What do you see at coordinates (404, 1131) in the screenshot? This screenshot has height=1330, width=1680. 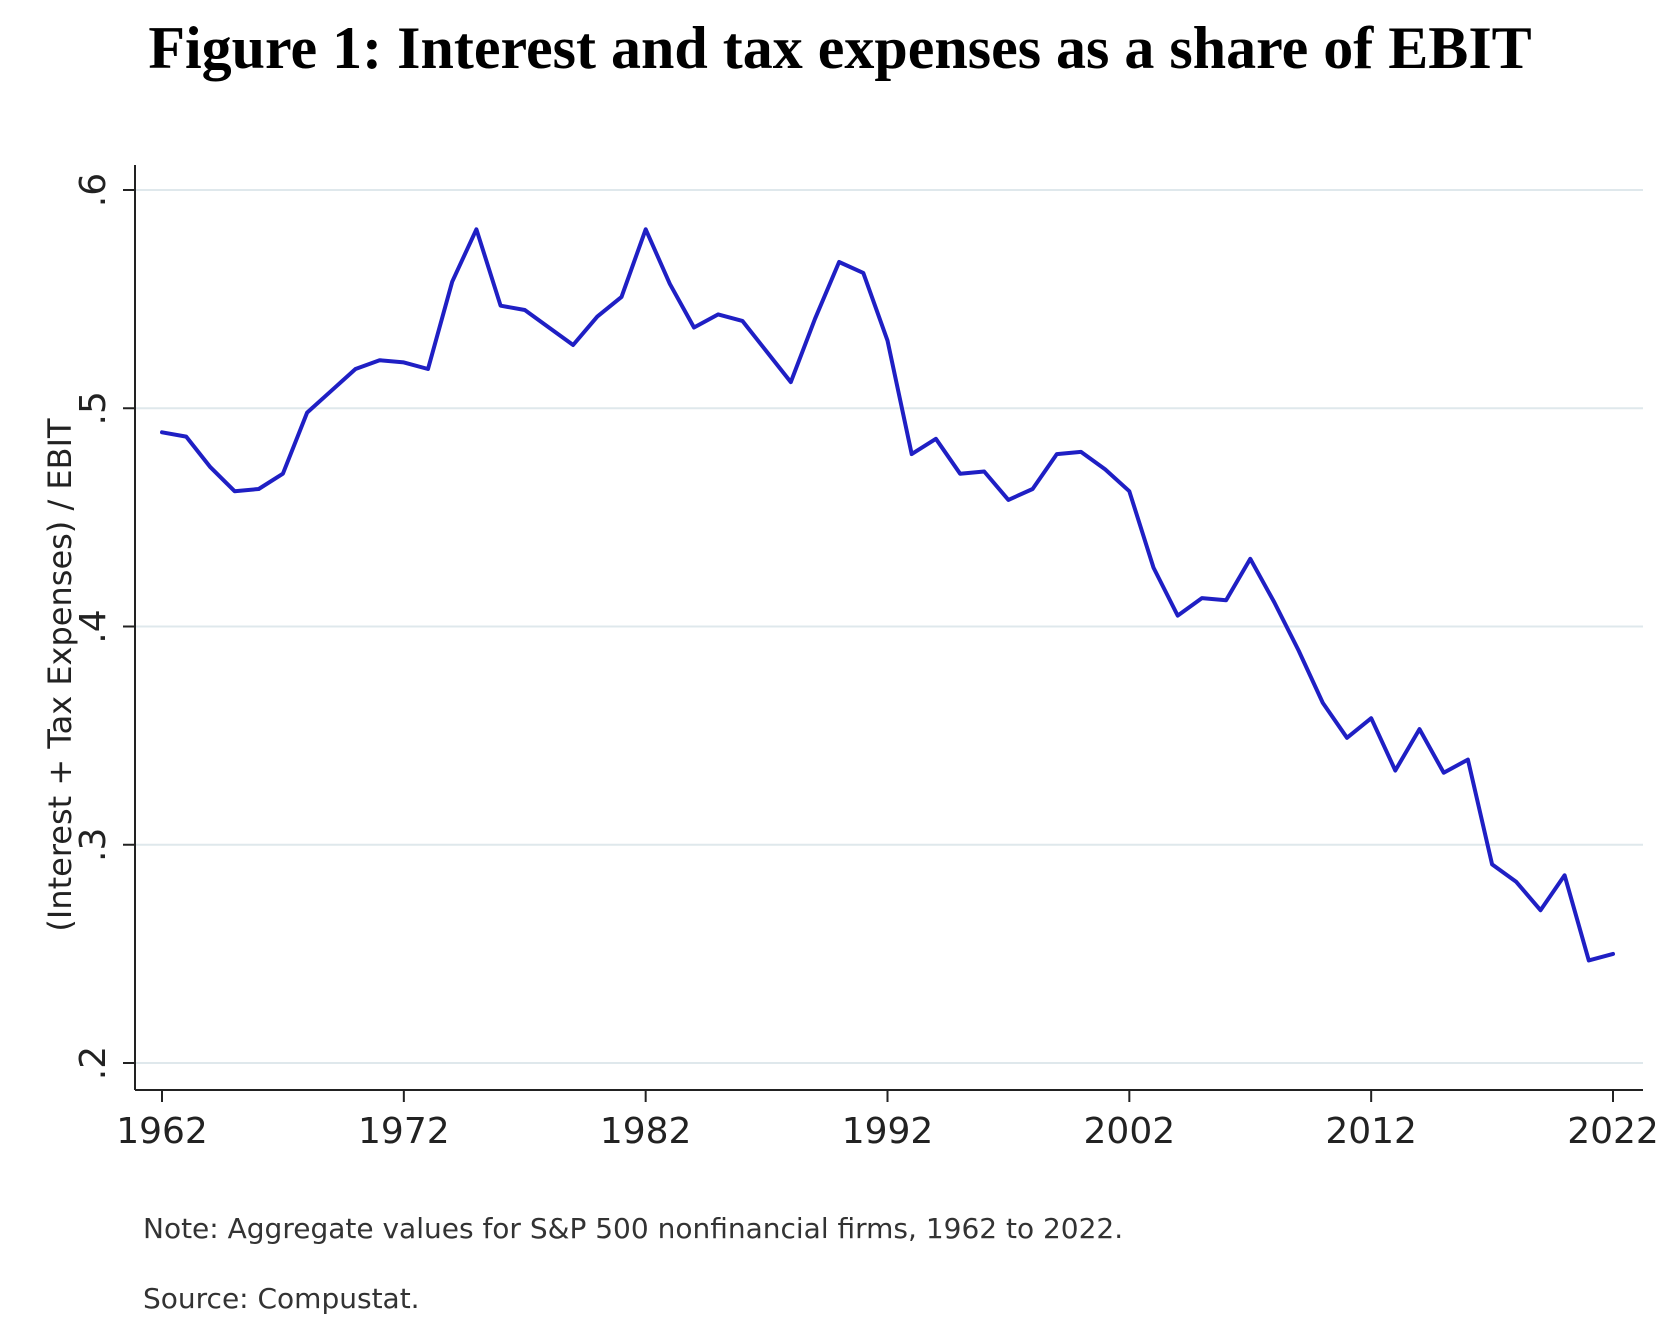 I see `x-tick-label: 1972` at bounding box center [404, 1131].